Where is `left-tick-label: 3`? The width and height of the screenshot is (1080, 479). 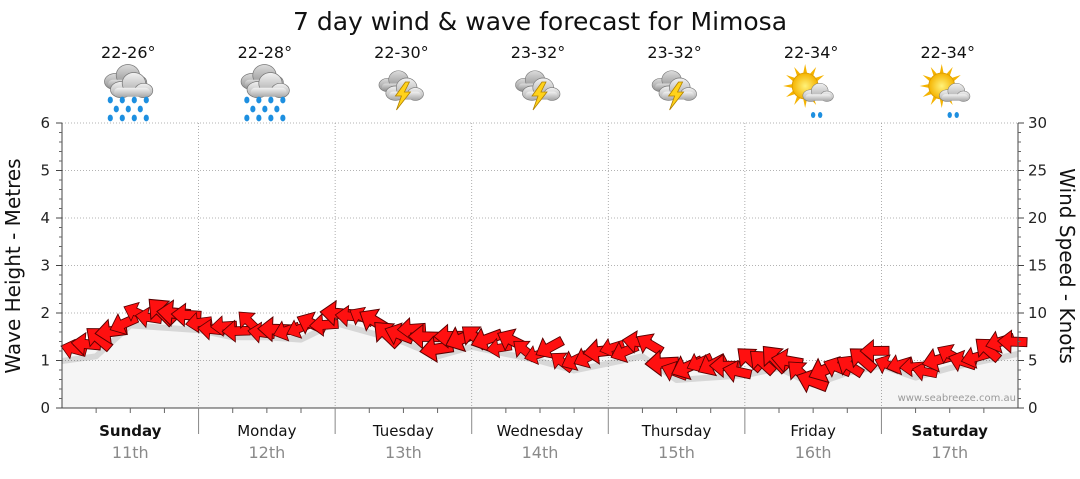
left-tick-label: 3 is located at coordinates (45, 266).